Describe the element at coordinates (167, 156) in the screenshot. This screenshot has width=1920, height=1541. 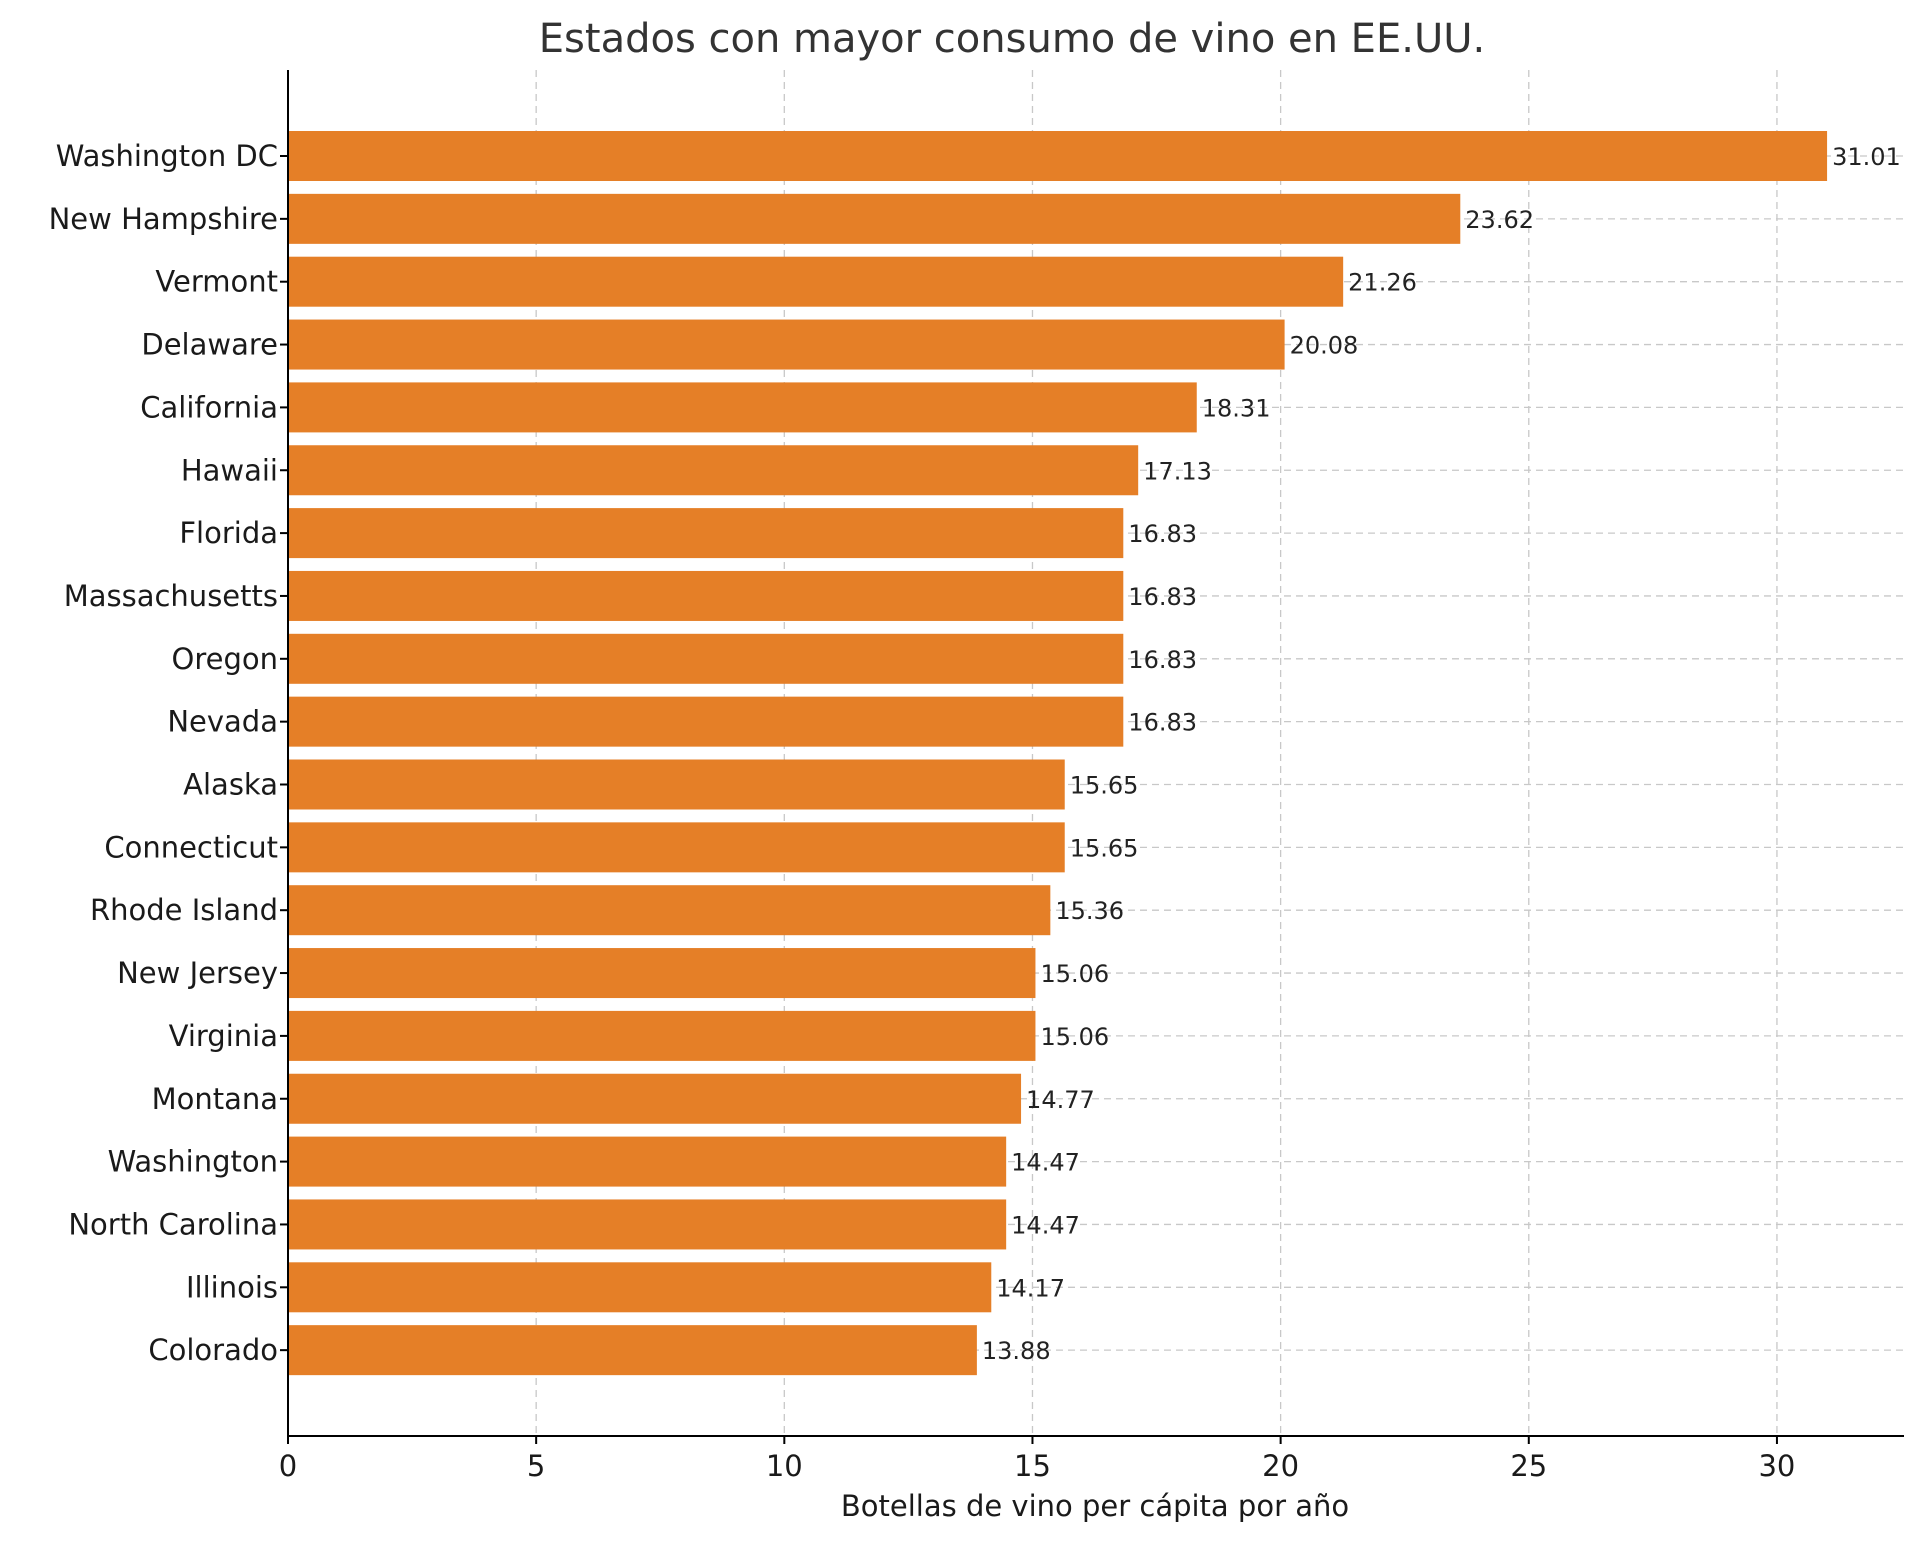
I see `y-category-label: Washington DC` at that location.